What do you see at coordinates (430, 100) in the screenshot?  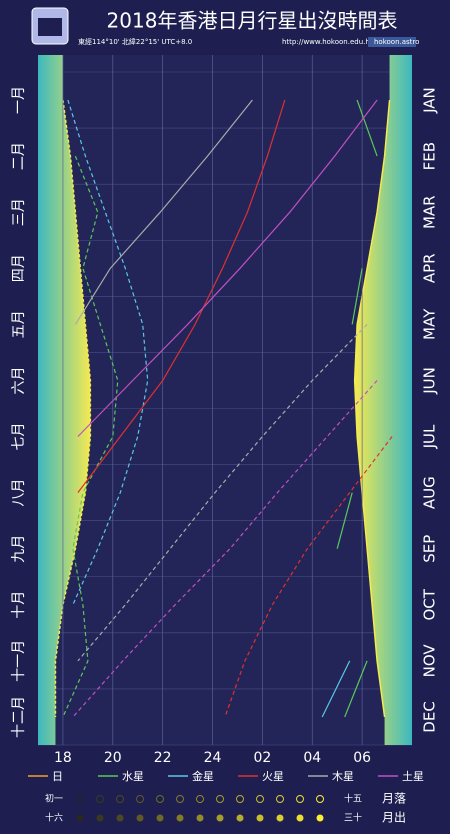 I see `month-label-en: JAN` at bounding box center [430, 100].